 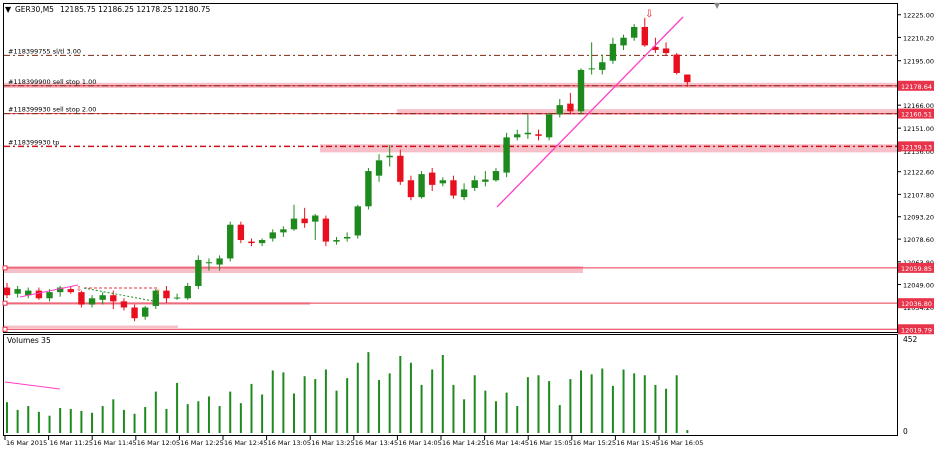 I want to click on price-tick-label: 12151.00, so click(x=918, y=129).